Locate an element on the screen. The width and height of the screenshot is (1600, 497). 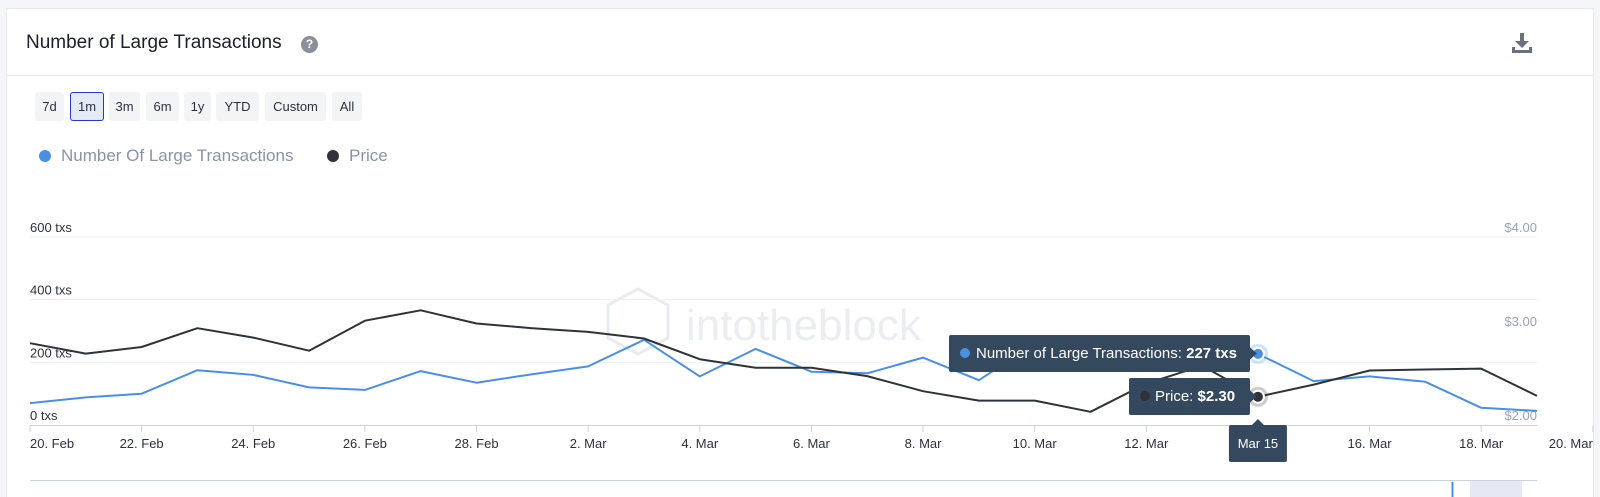
watermark-text: intotheblock is located at coordinates (804, 325).